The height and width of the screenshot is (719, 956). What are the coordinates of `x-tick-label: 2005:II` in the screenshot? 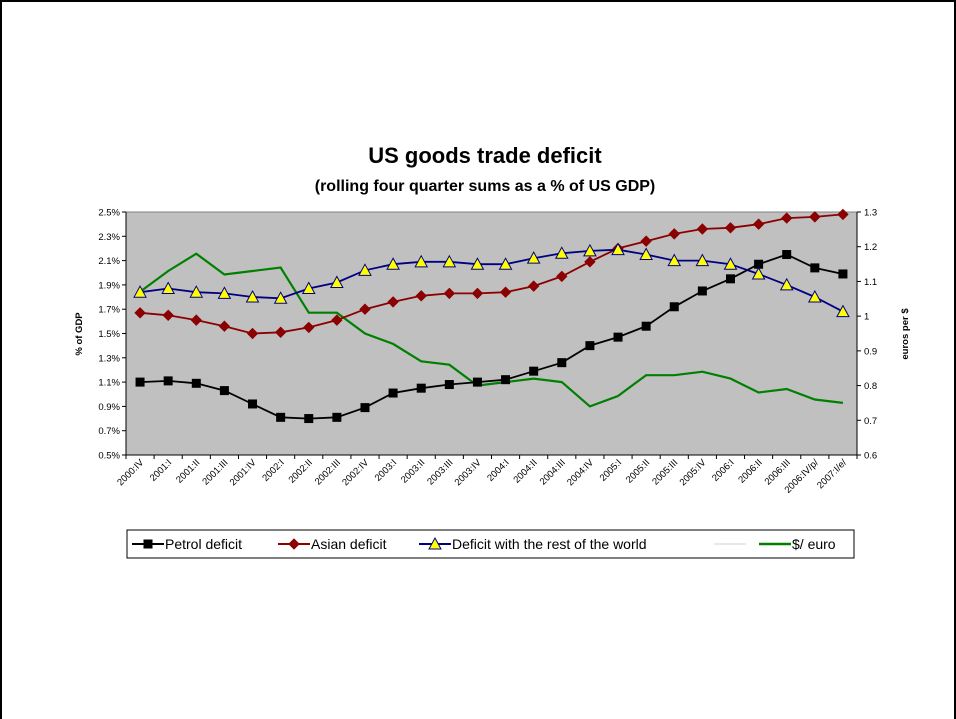 It's located at (638, 471).